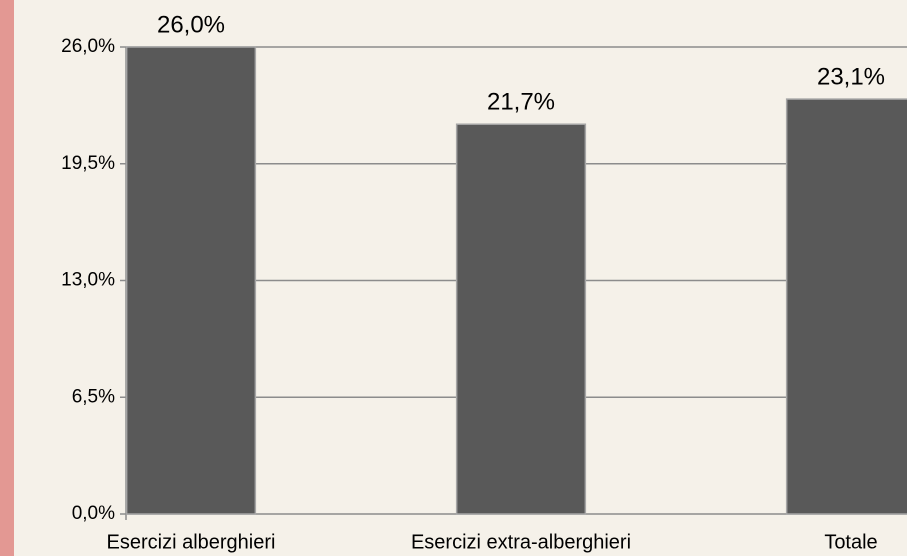  What do you see at coordinates (88, 163) in the screenshot?
I see `y-tick-label: 19,5%` at bounding box center [88, 163].